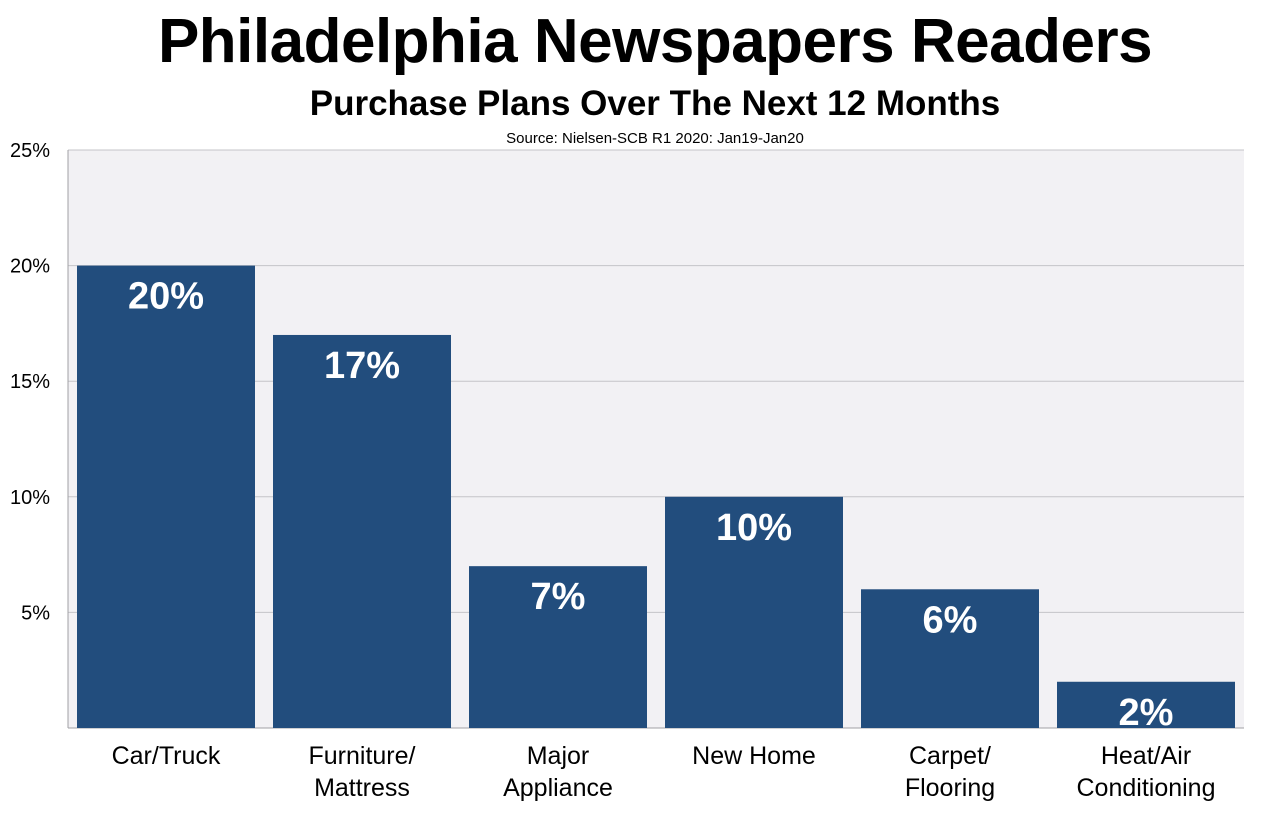 Image resolution: width=1272 pixels, height=818 pixels. I want to click on bar-value-label: 17%, so click(362, 366).